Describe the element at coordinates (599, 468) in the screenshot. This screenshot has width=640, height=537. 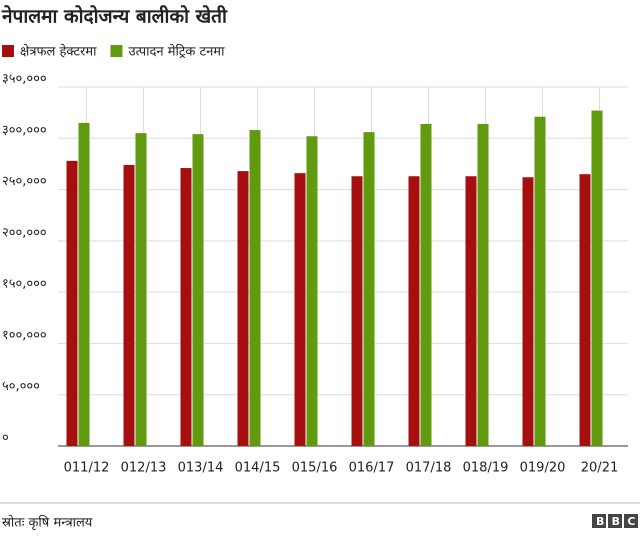
I see `x-tick-label: 20/21` at that location.